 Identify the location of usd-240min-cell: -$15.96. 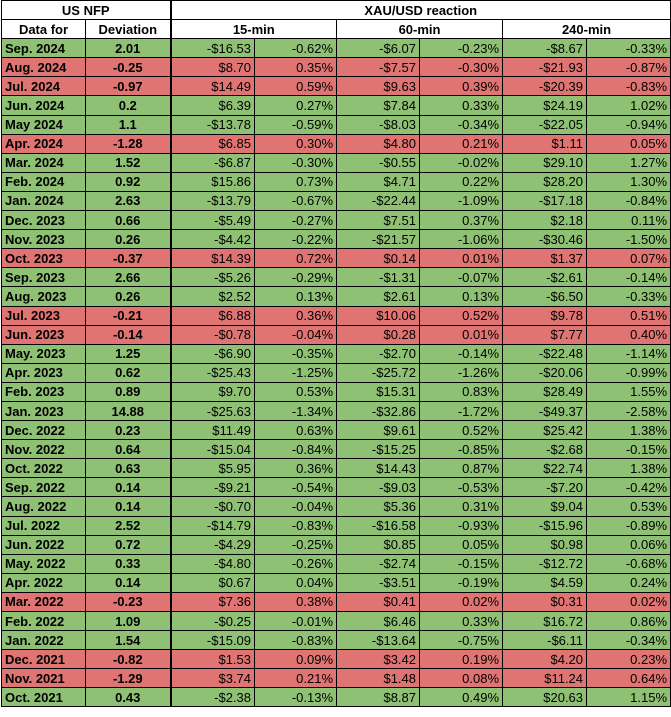
(545, 525).